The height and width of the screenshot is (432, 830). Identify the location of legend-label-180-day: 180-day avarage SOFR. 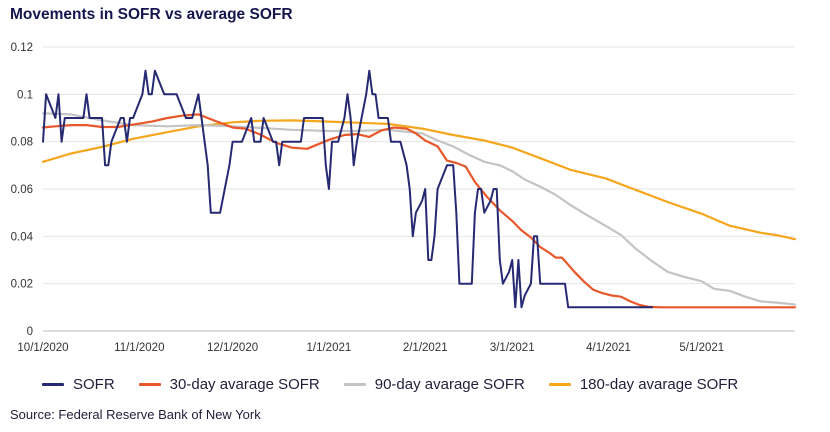
(659, 384).